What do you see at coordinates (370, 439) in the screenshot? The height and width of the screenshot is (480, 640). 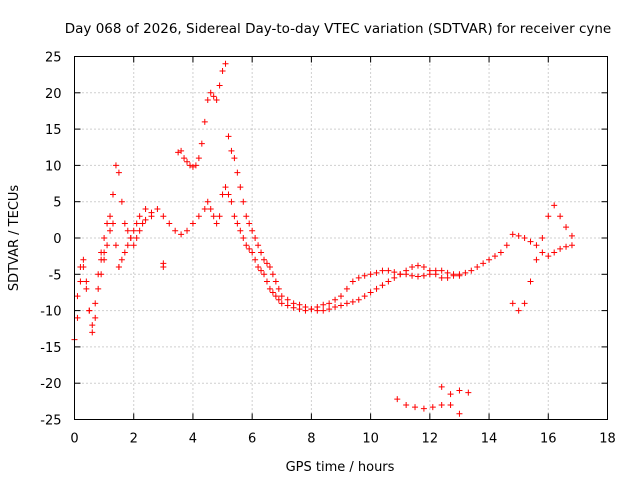 I see `x-tick-label: 10` at bounding box center [370, 439].